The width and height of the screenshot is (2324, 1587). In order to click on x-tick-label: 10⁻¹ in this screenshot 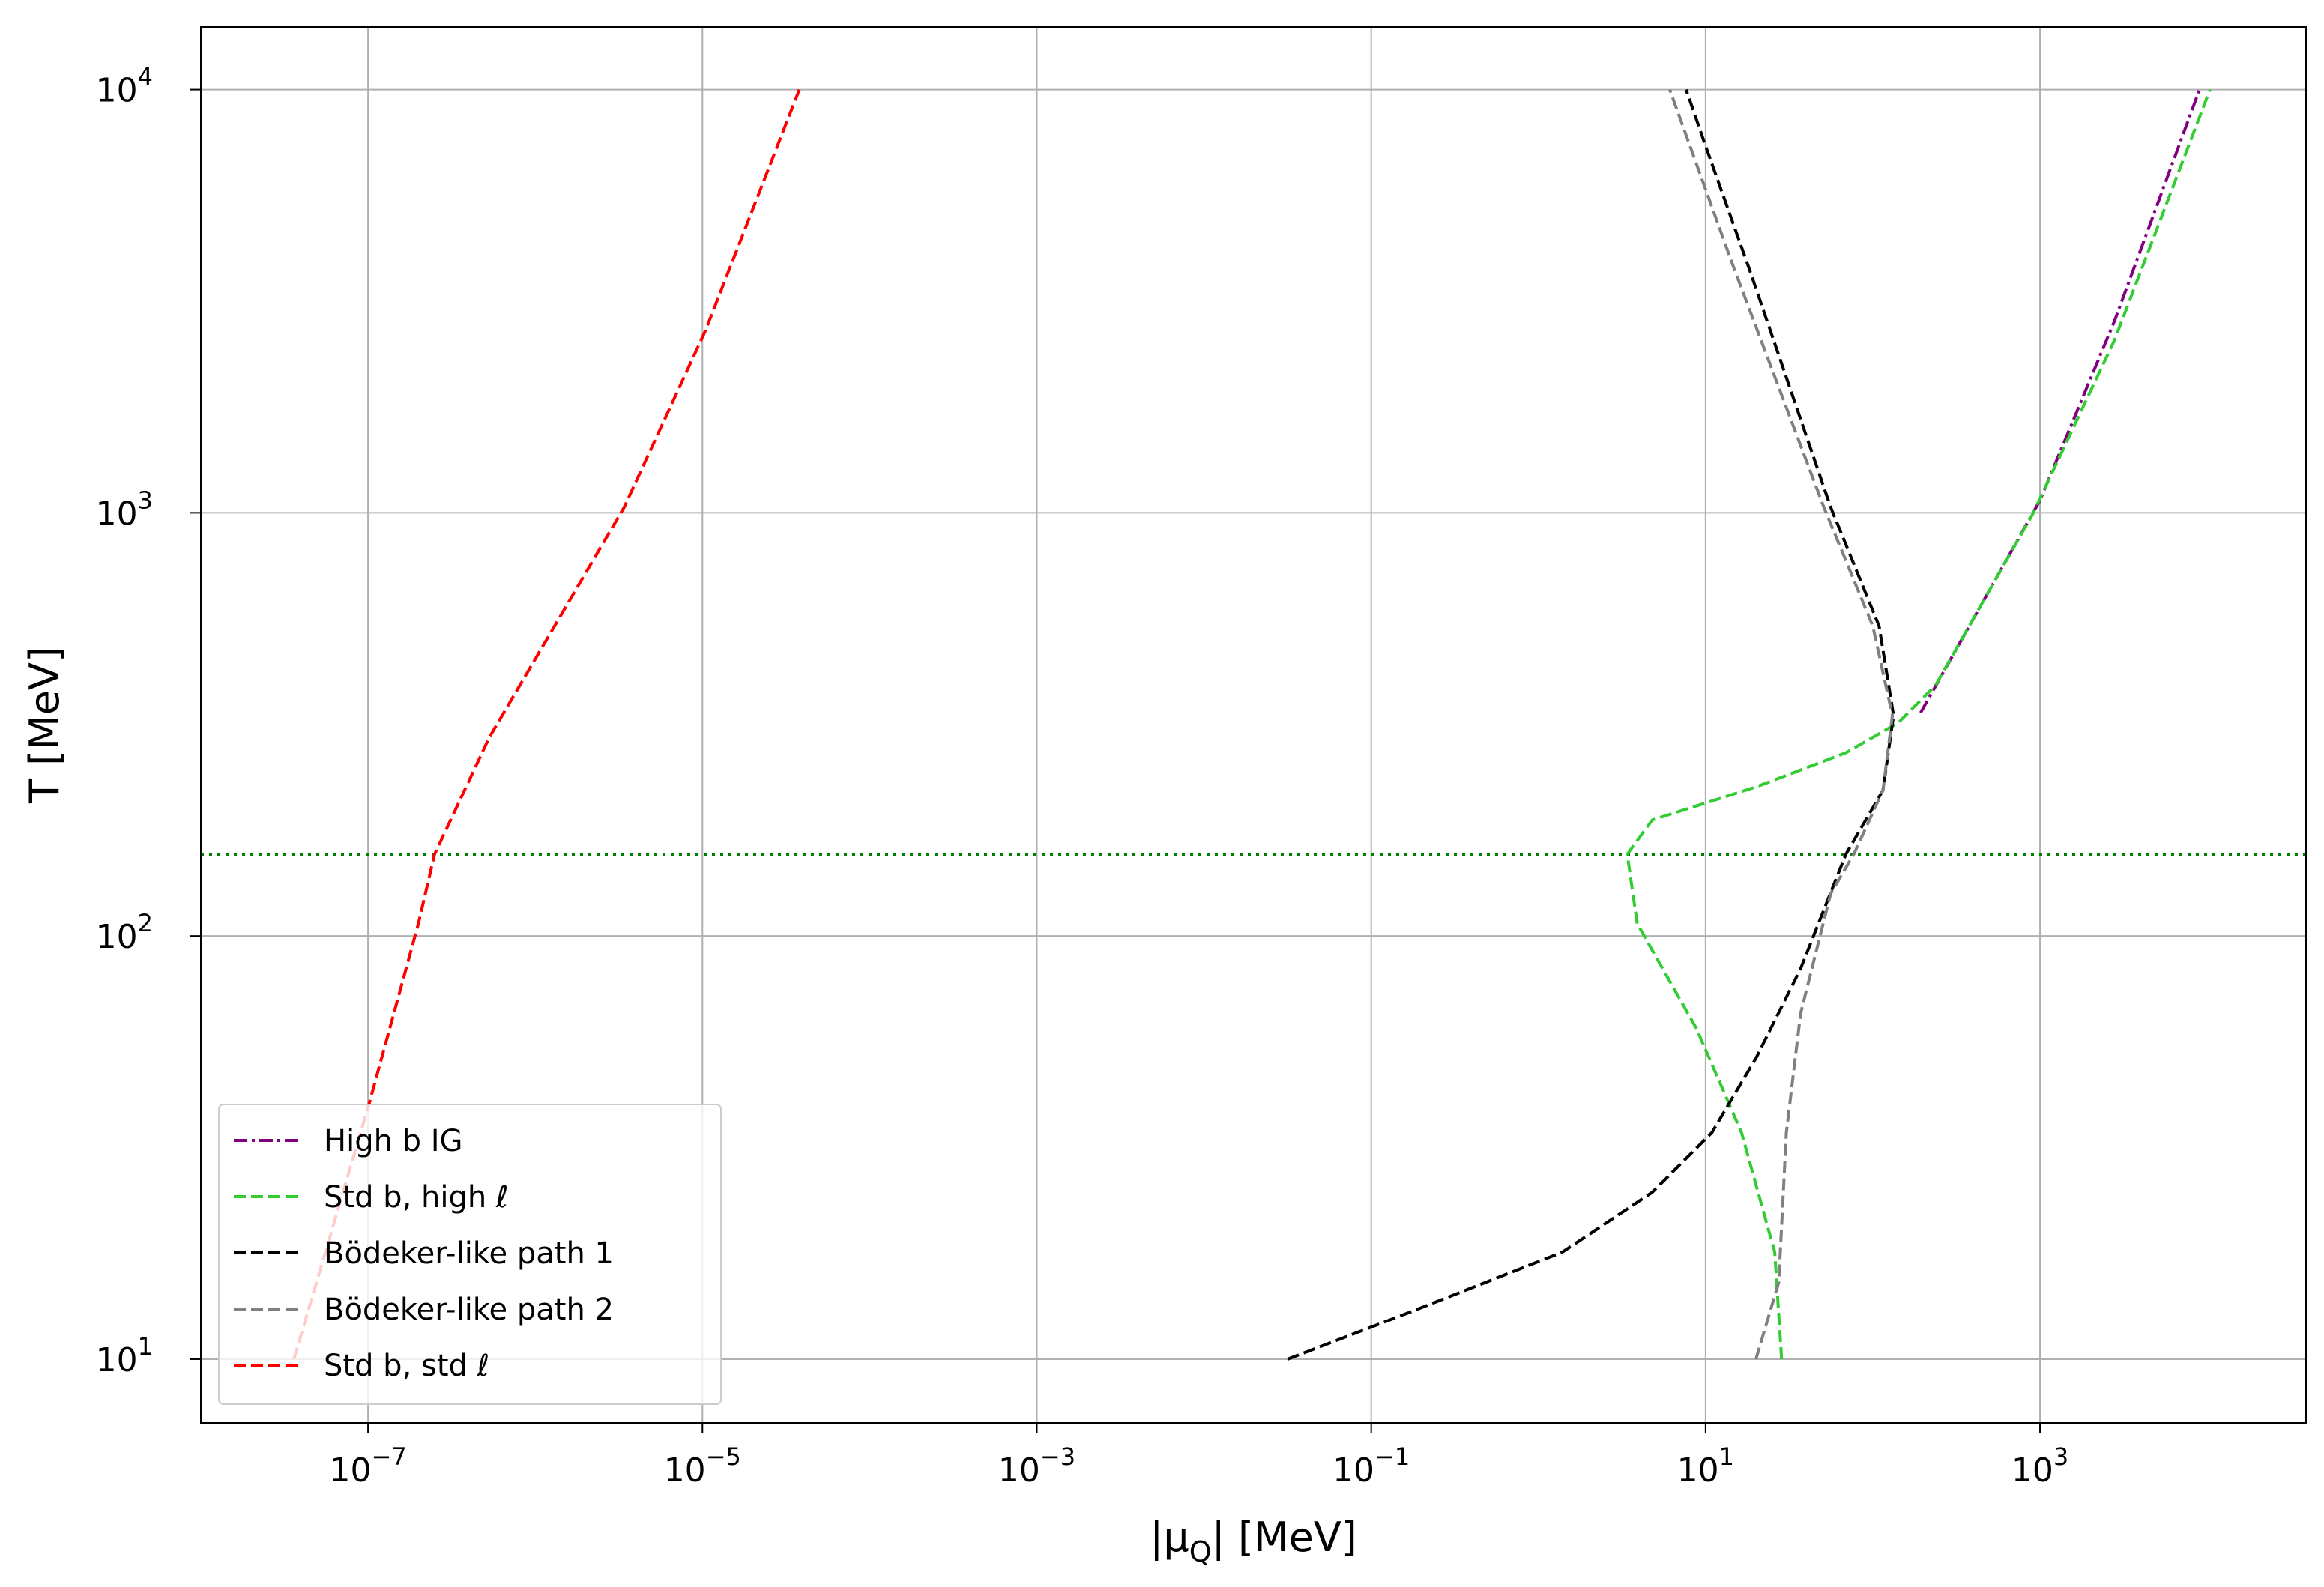, I will do `click(1371, 1466)`.